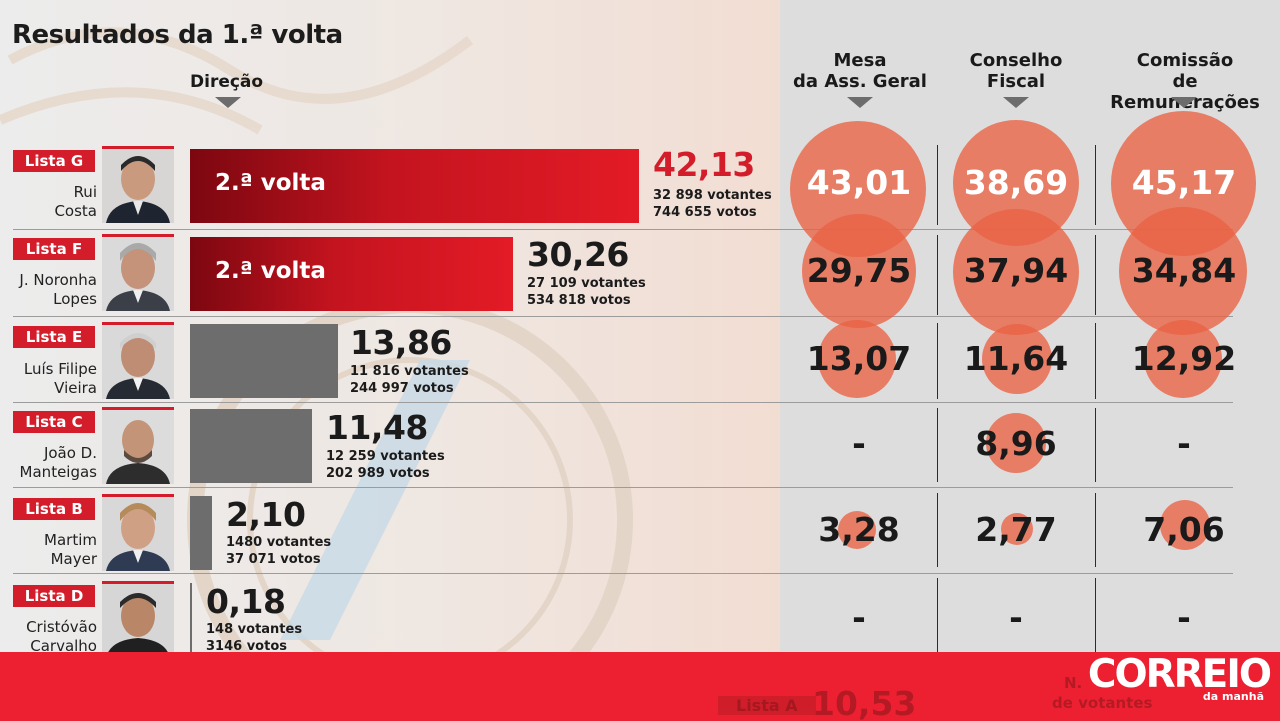 The height and width of the screenshot is (721, 1280). I want to click on conselho-value: 38,69, so click(1016, 182).